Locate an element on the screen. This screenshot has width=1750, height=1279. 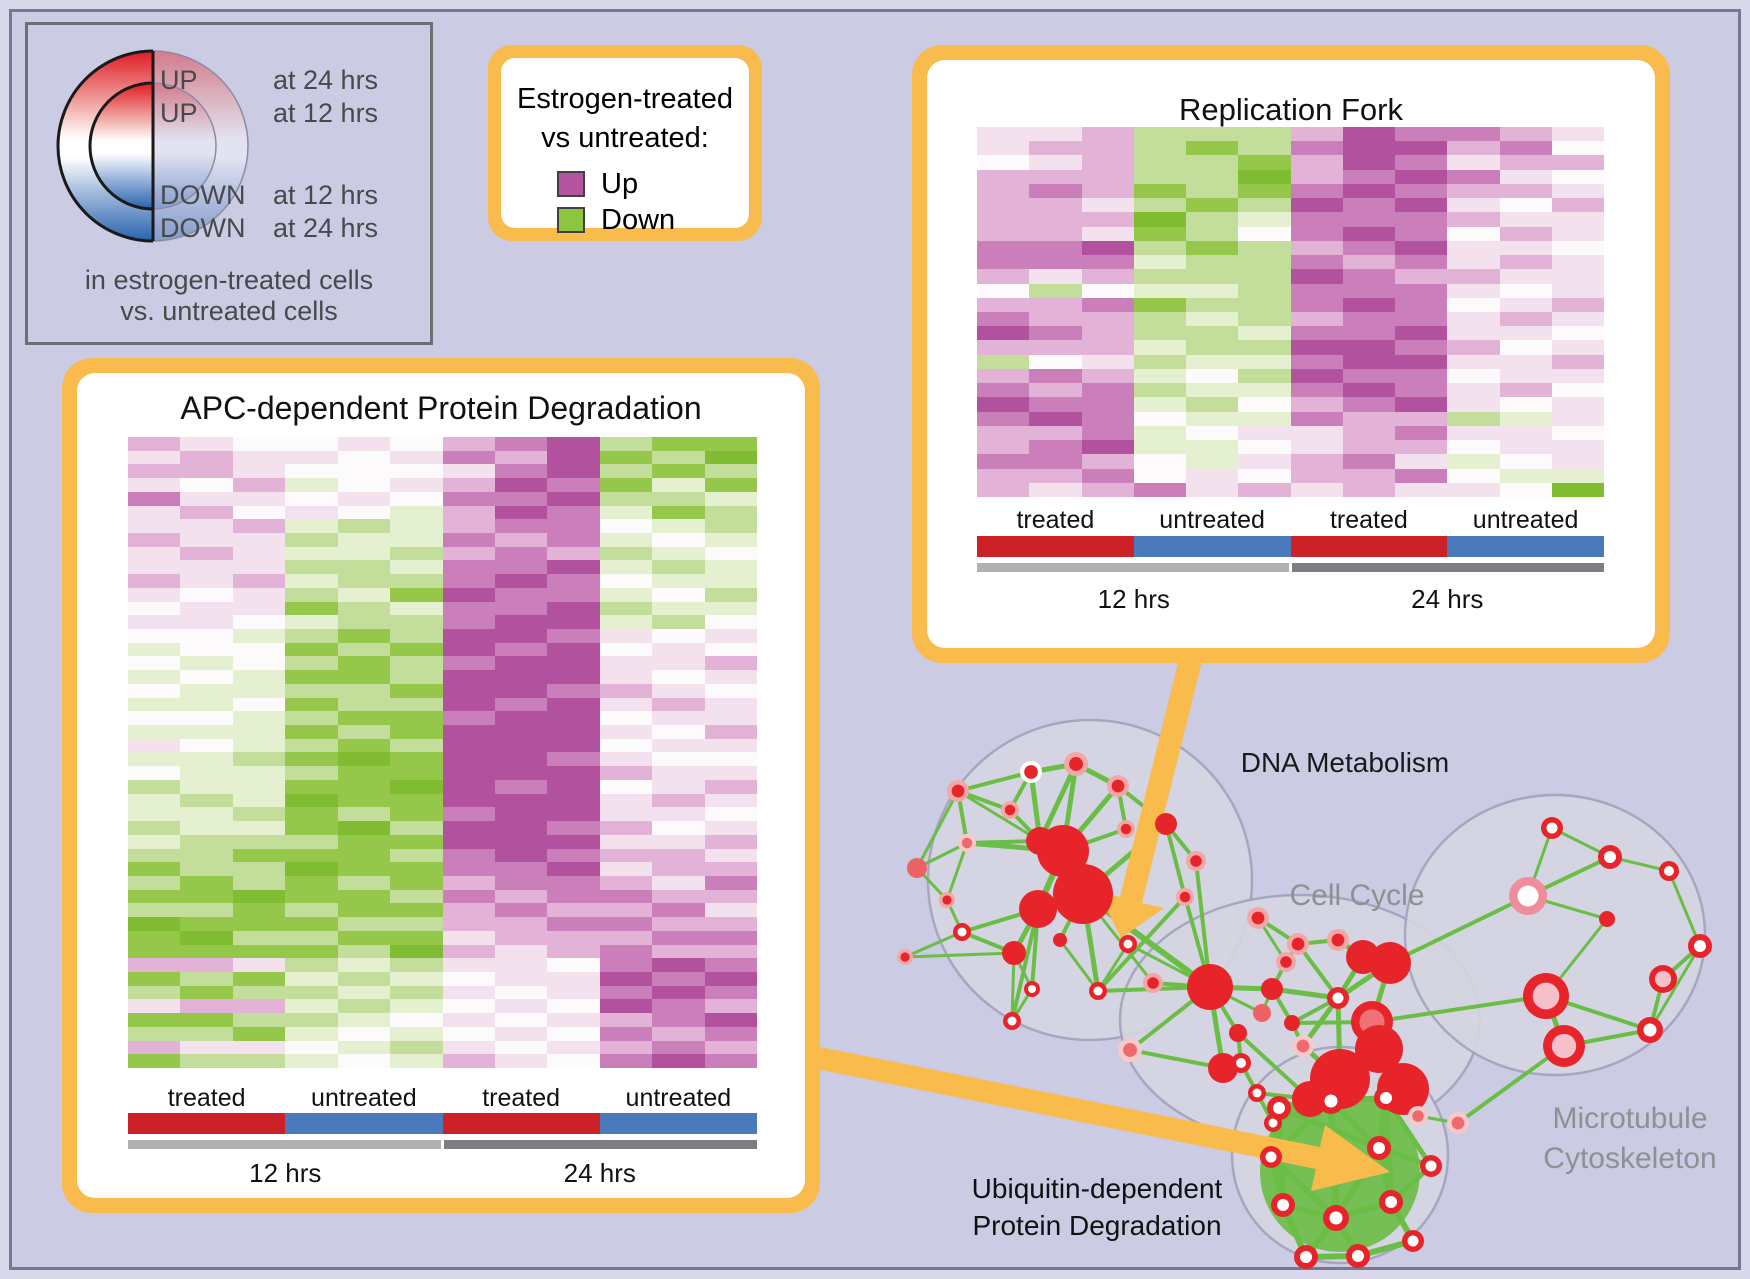
network-edge is located at coordinates (1025, 965).